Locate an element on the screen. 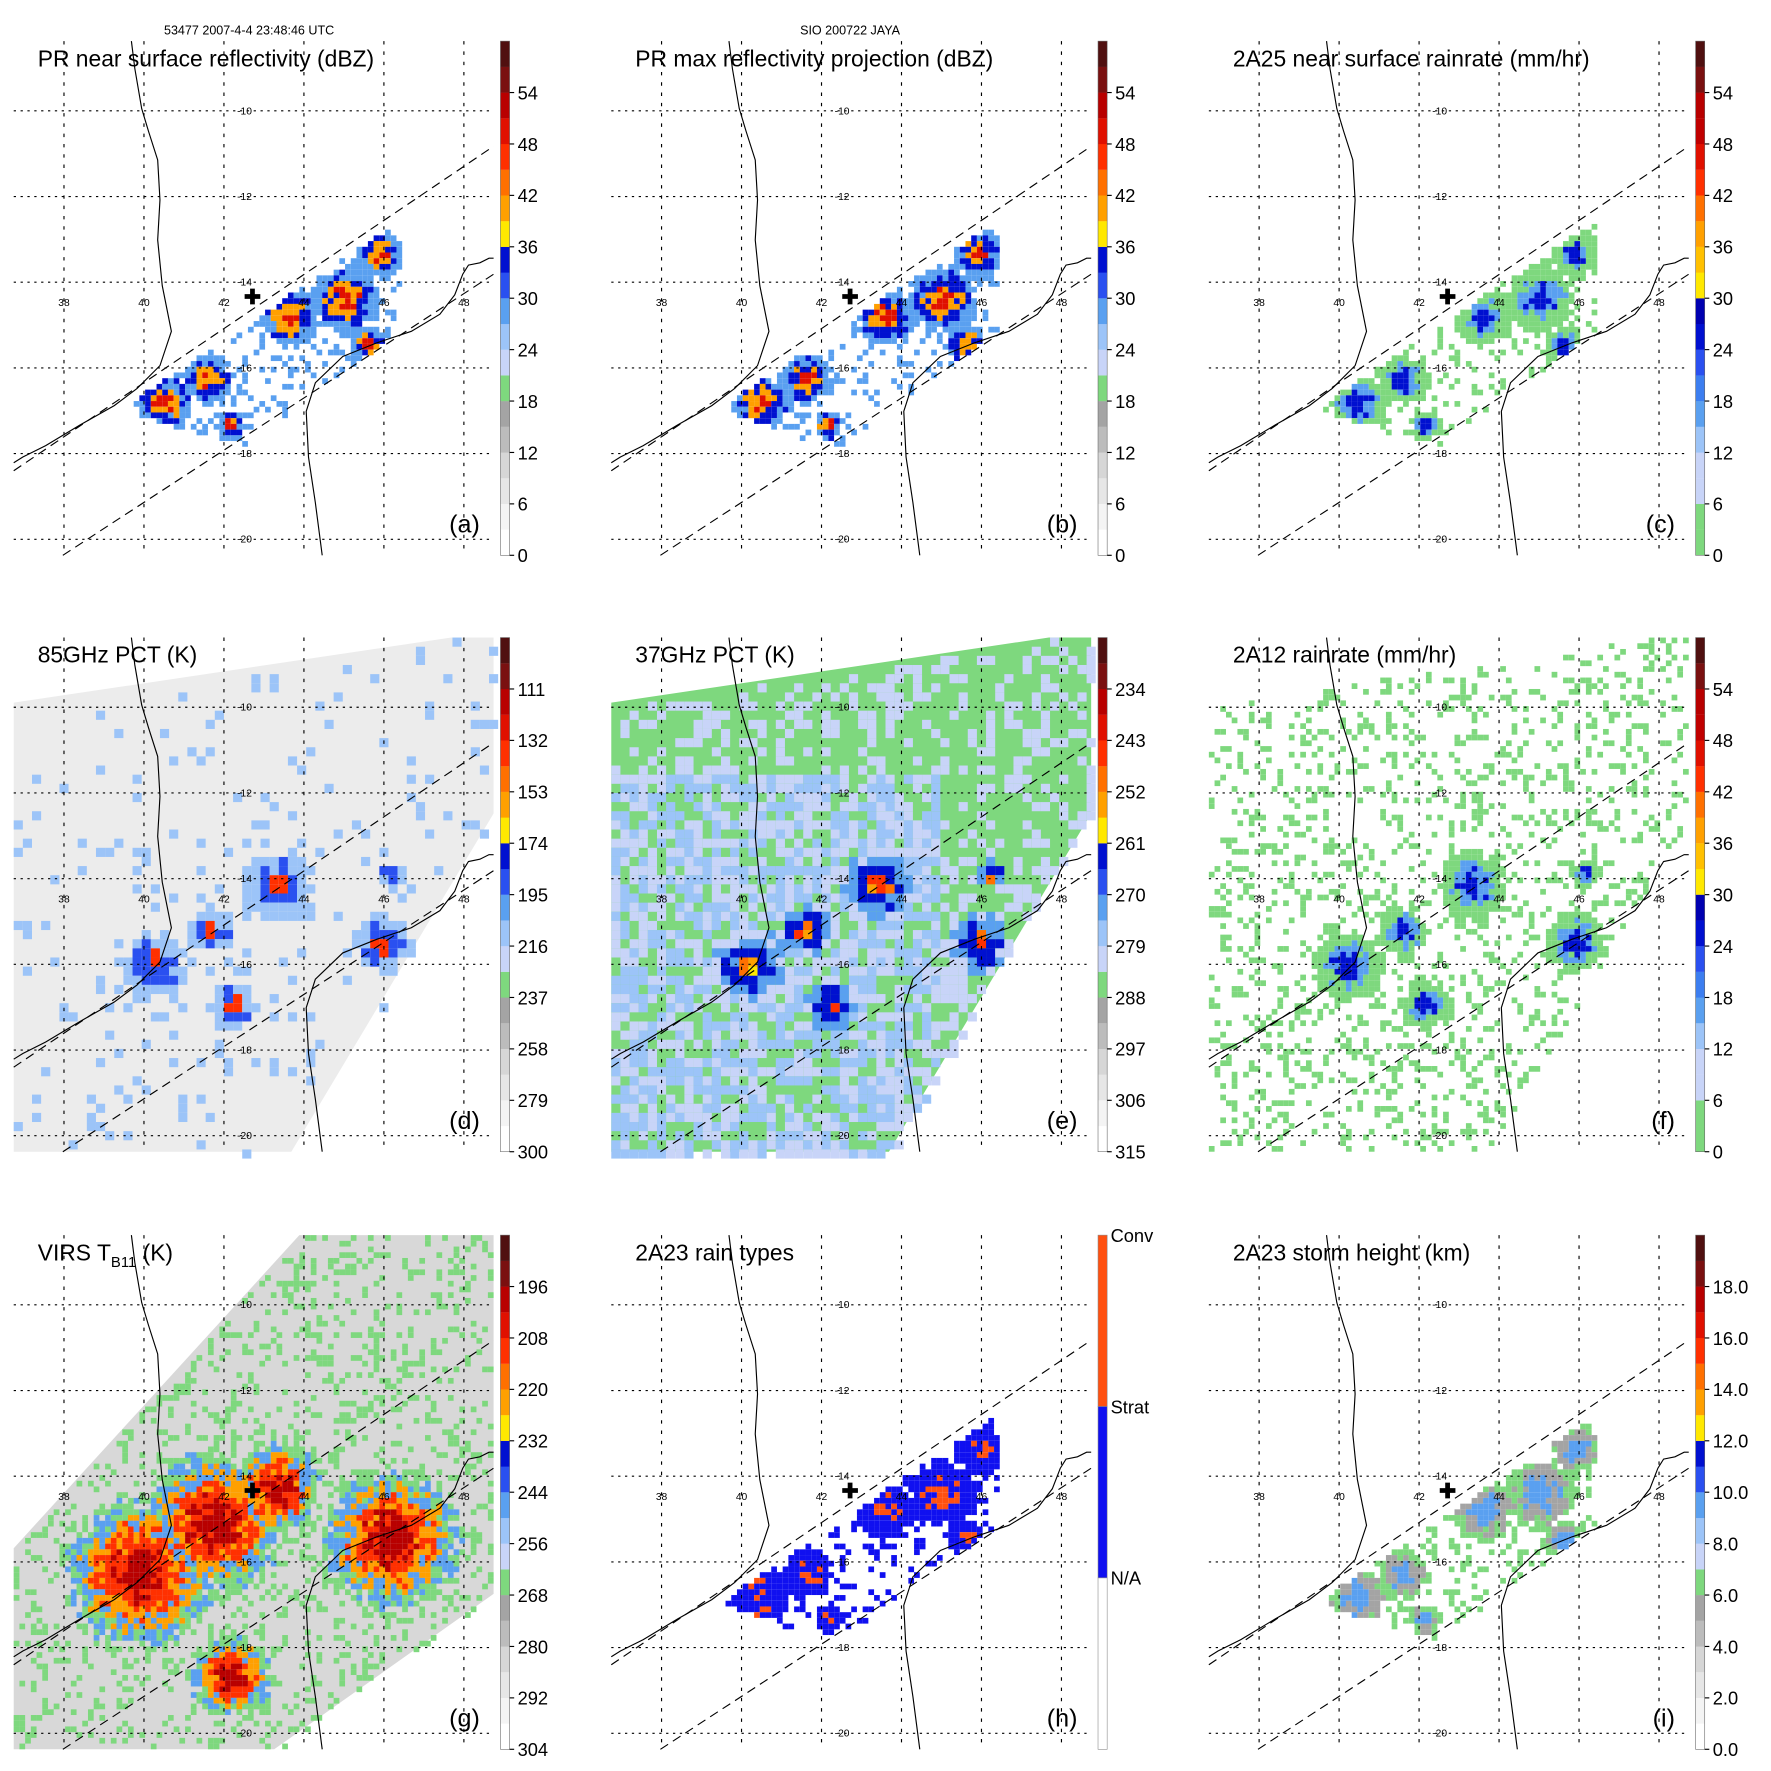 The width and height of the screenshot is (1771, 1771). colorbar-label: 153 is located at coordinates (533, 792).